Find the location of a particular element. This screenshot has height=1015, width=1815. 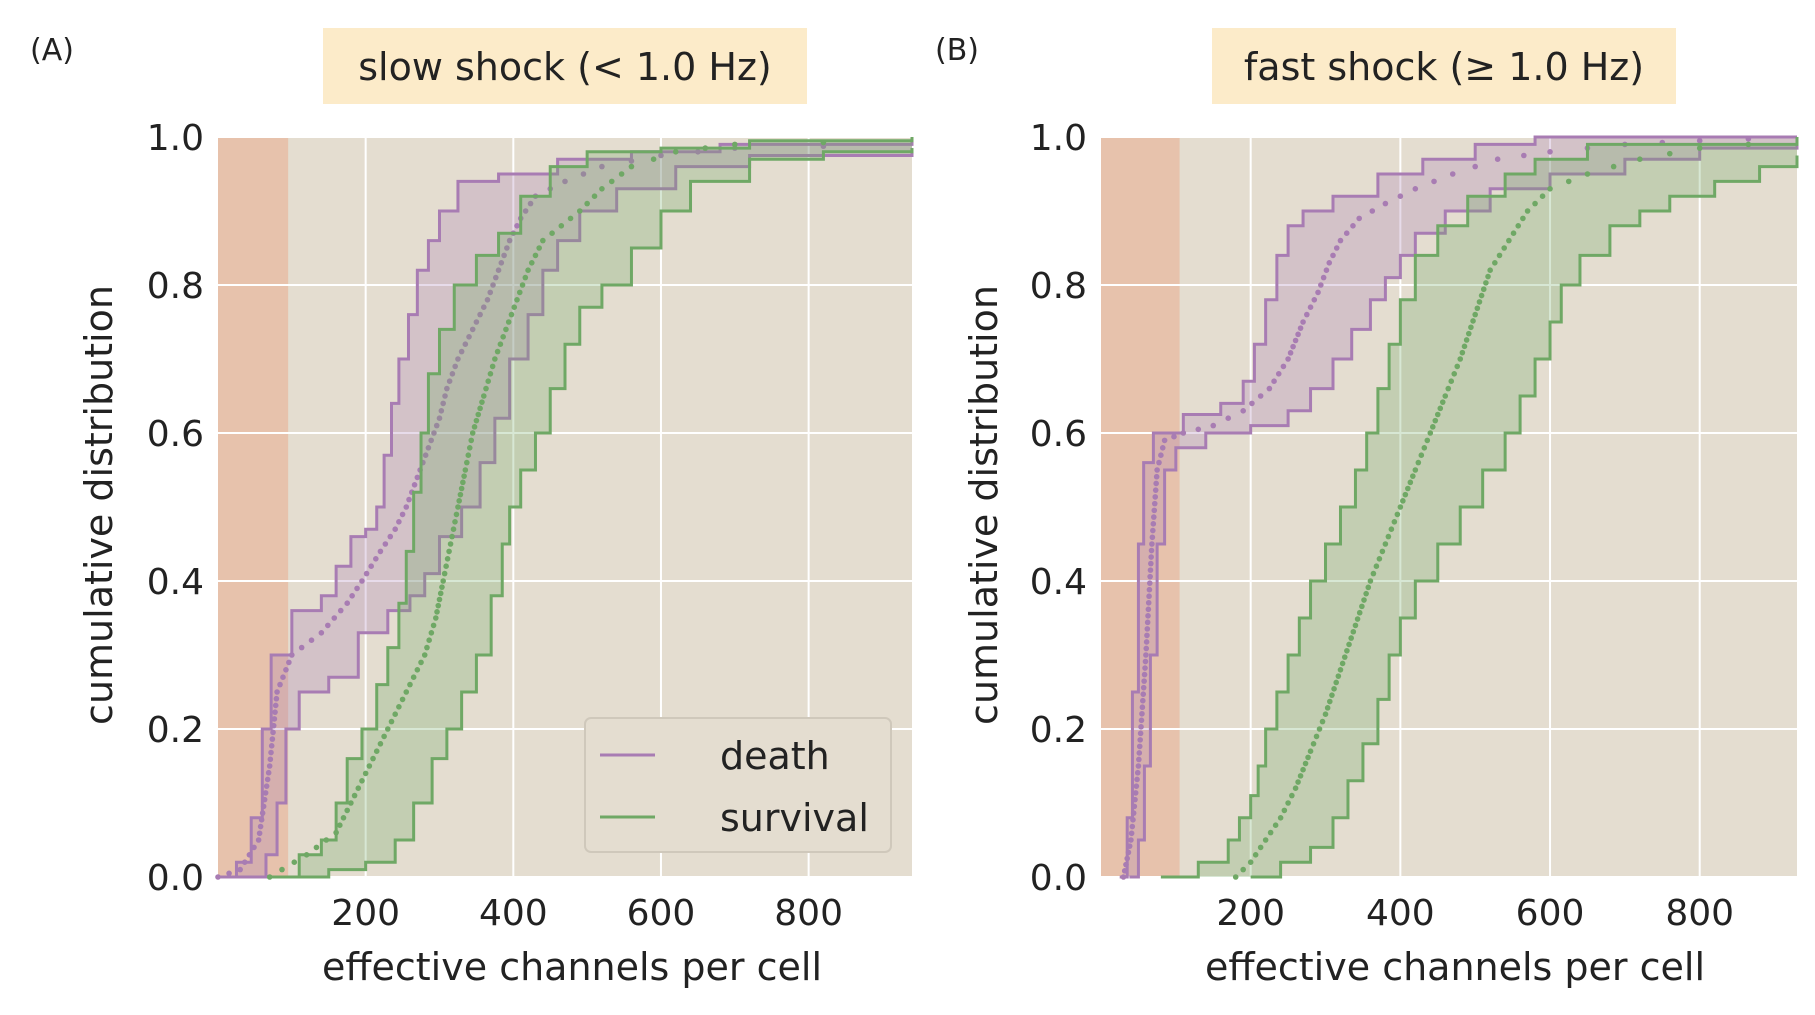

shaded-region is located at coordinates (253, 507).